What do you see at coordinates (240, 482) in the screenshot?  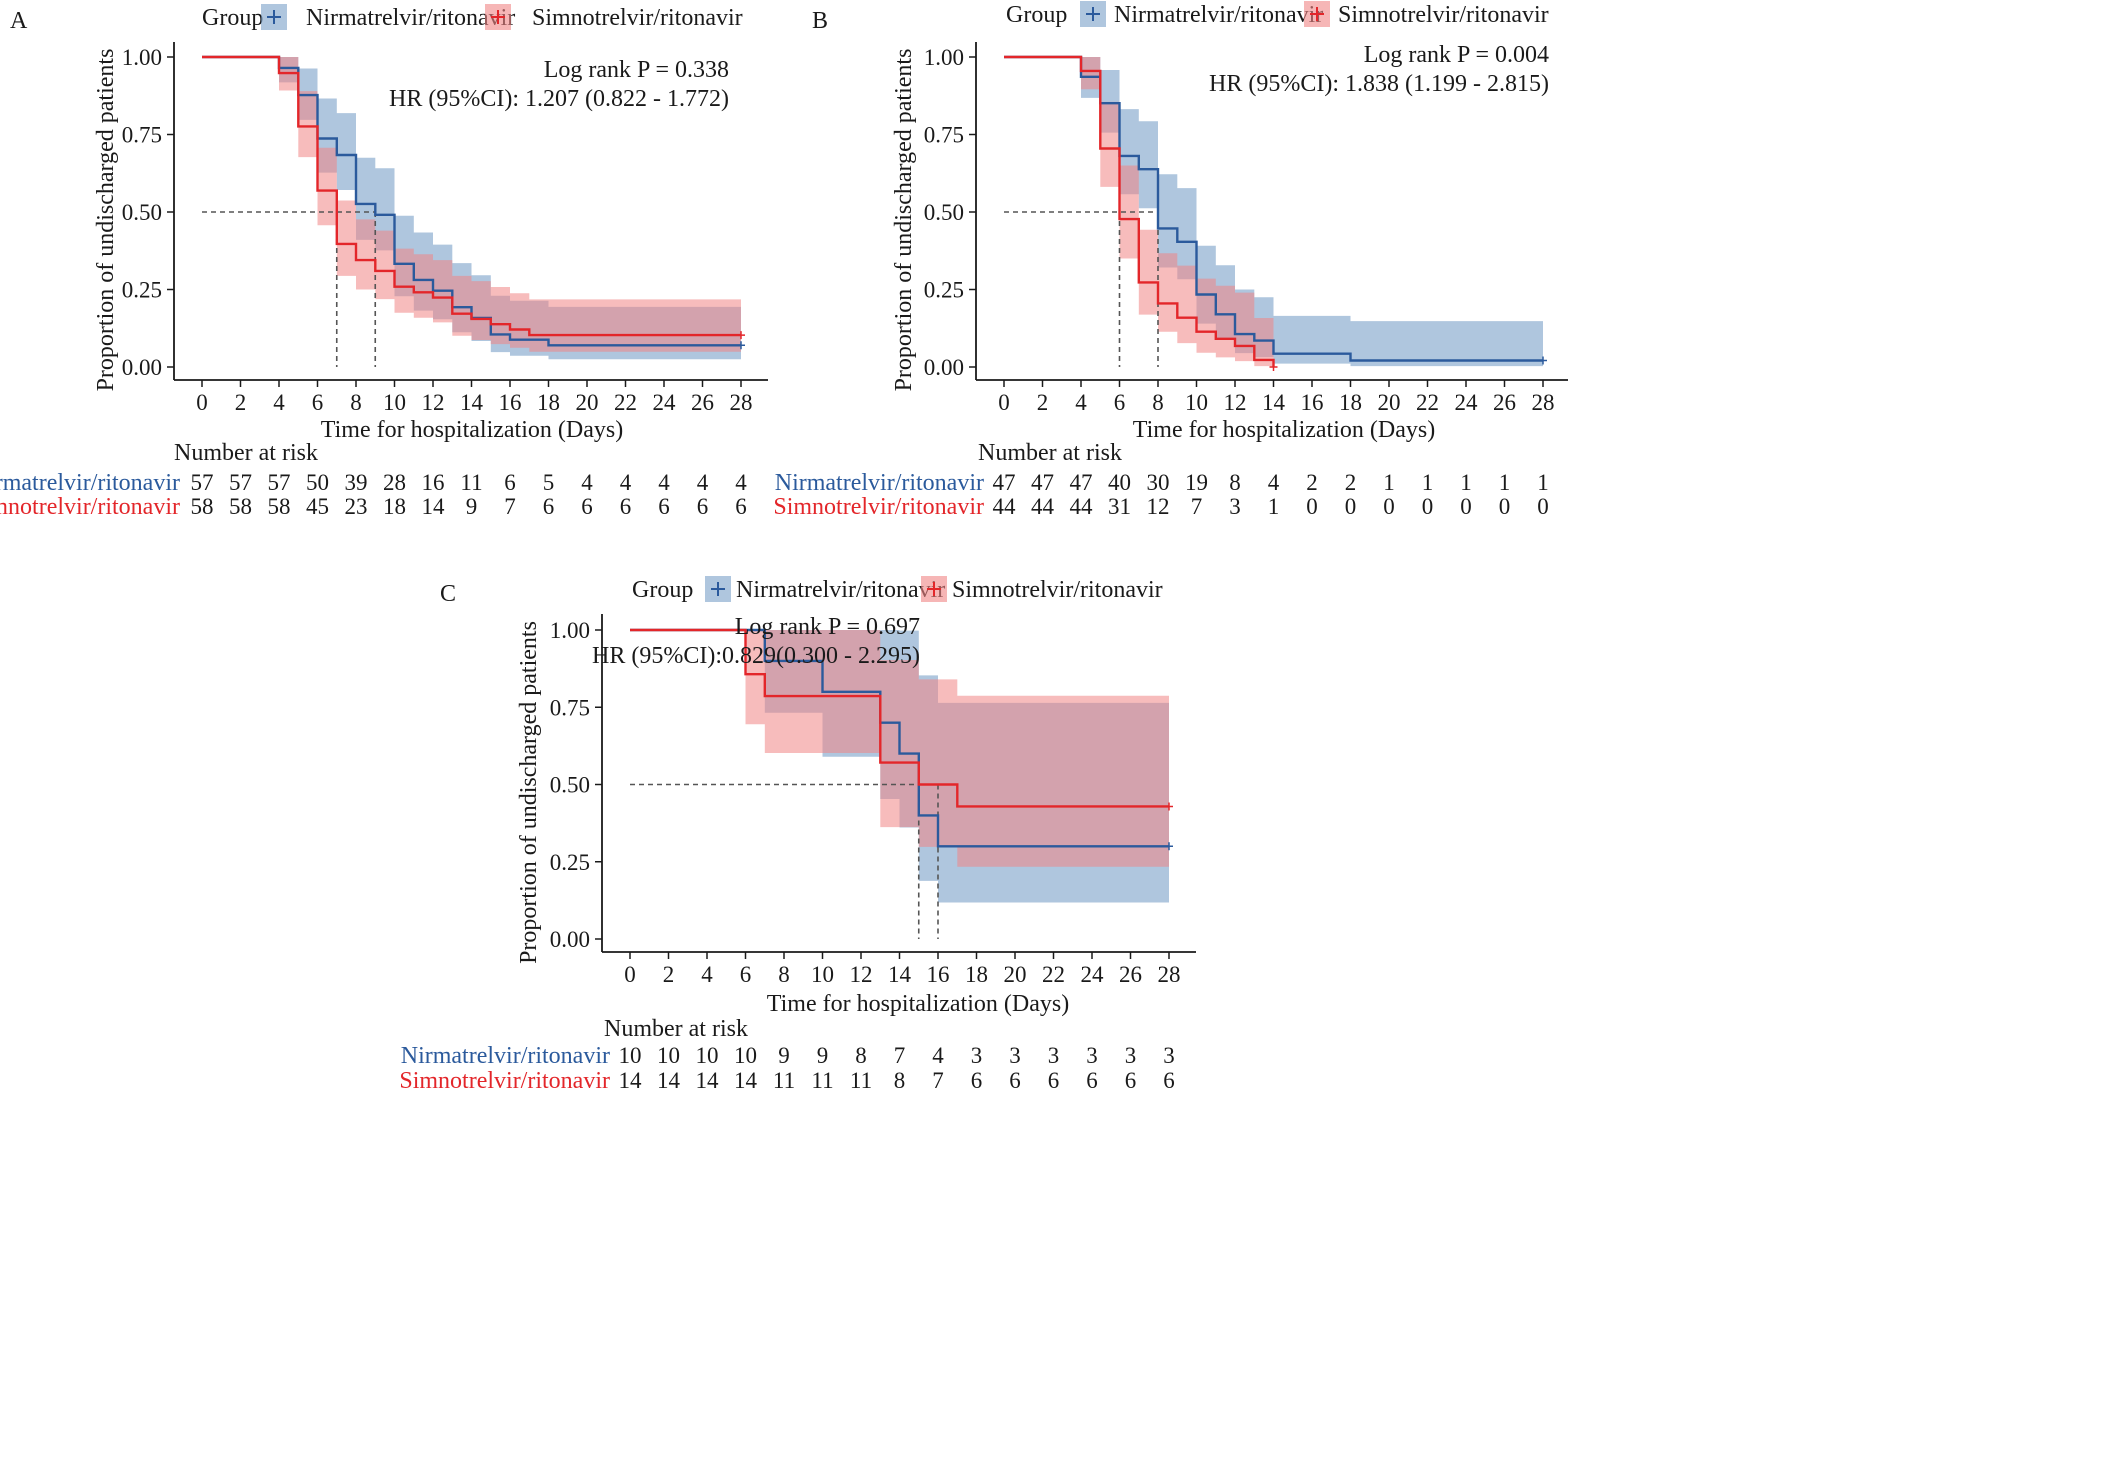 I see `risk-count: 57` at bounding box center [240, 482].